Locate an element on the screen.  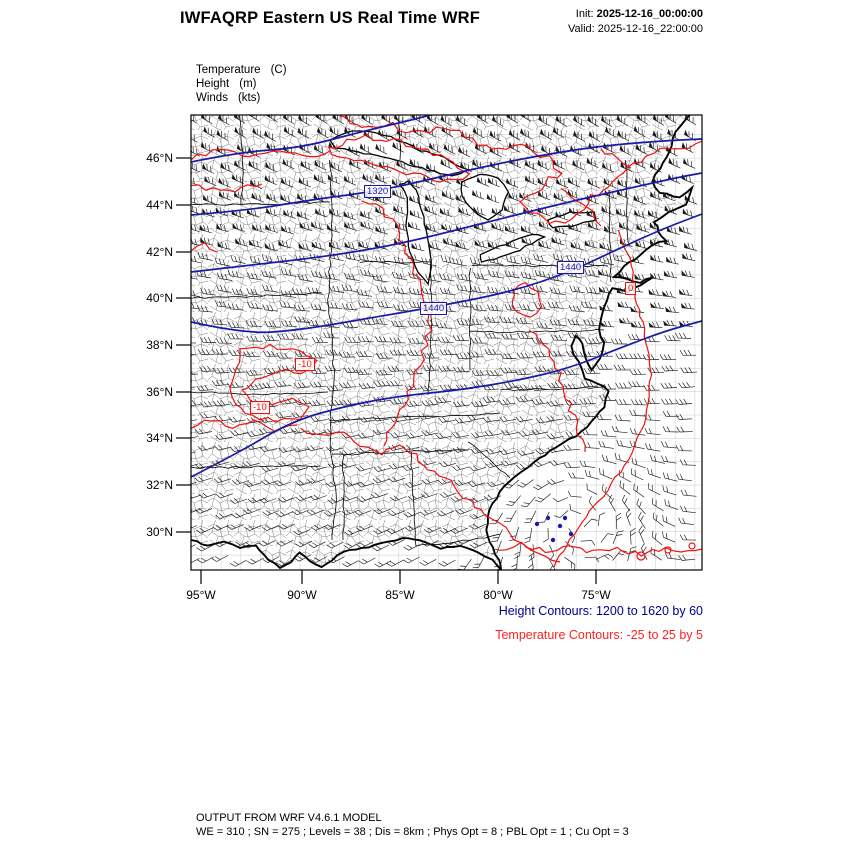
lon-axis-label: 90°W is located at coordinates (302, 595).